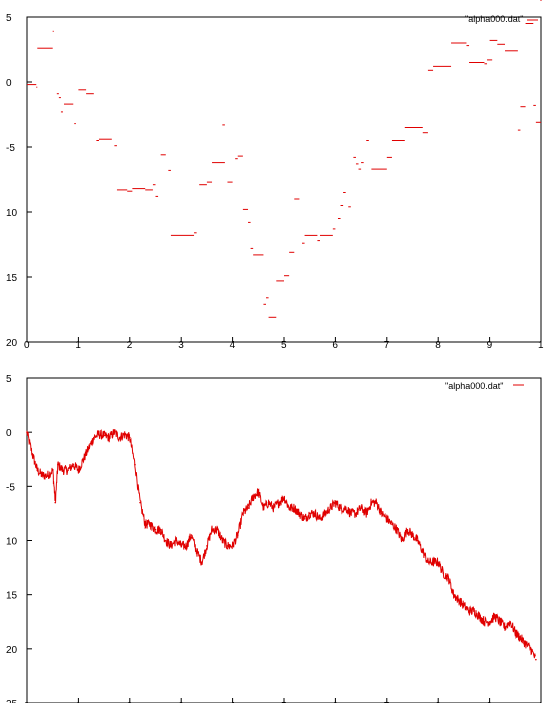  I want to click on chart-bottom-x-tick-label: 7, so click(387, 702).